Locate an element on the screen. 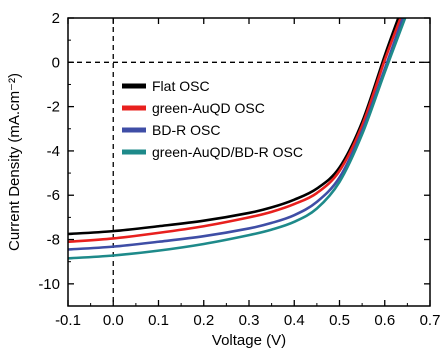 This screenshot has width=443, height=350. x-tick-label: 0.4 is located at coordinates (294, 320).